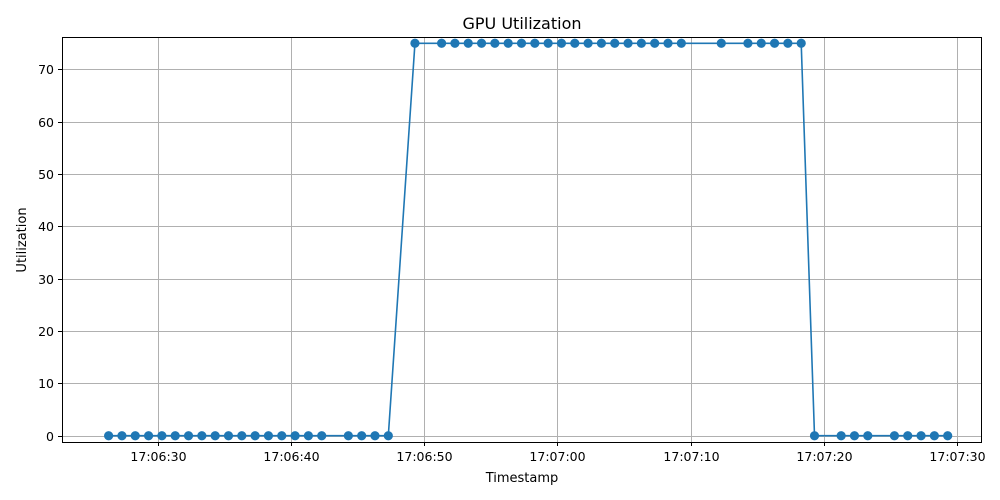 This screenshot has height=500, width=1000. What do you see at coordinates (424, 456) in the screenshot?
I see `x-tick-label: 17:06:50` at bounding box center [424, 456].